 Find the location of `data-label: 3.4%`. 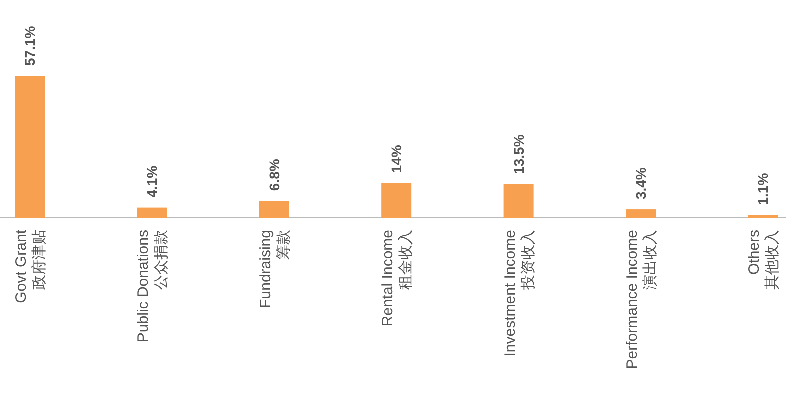

data-label: 3.4% is located at coordinates (641, 183).